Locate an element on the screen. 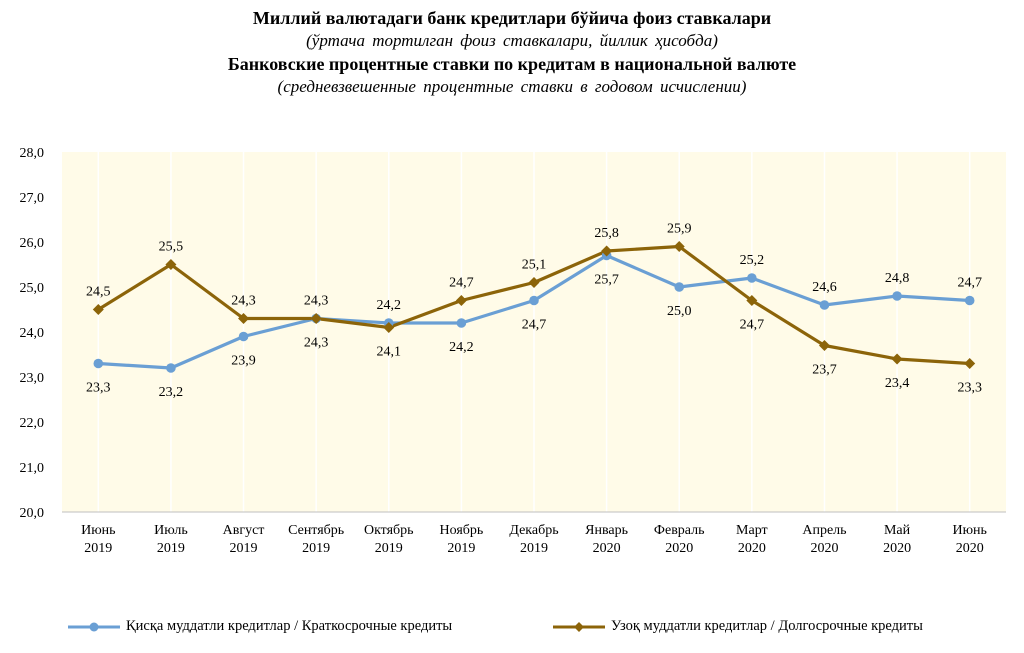 This screenshot has height=653, width=1024. x-tick-label: Апрель 2020 is located at coordinates (824, 539).